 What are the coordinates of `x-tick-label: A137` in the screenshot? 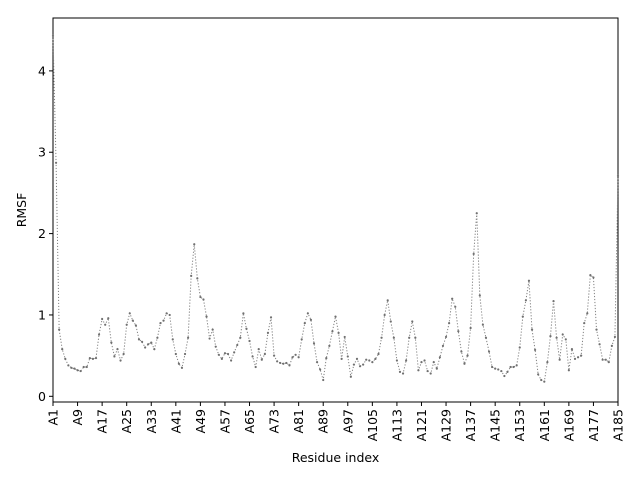 It's located at (470, 425).